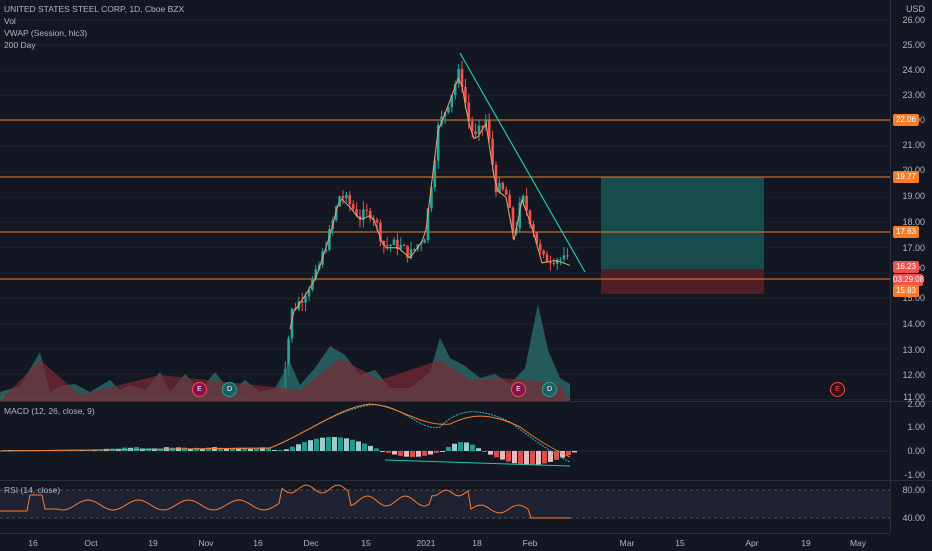 The width and height of the screenshot is (932, 551). What do you see at coordinates (906, 120) in the screenshot?
I see `level-tag-22: 22.06` at bounding box center [906, 120].